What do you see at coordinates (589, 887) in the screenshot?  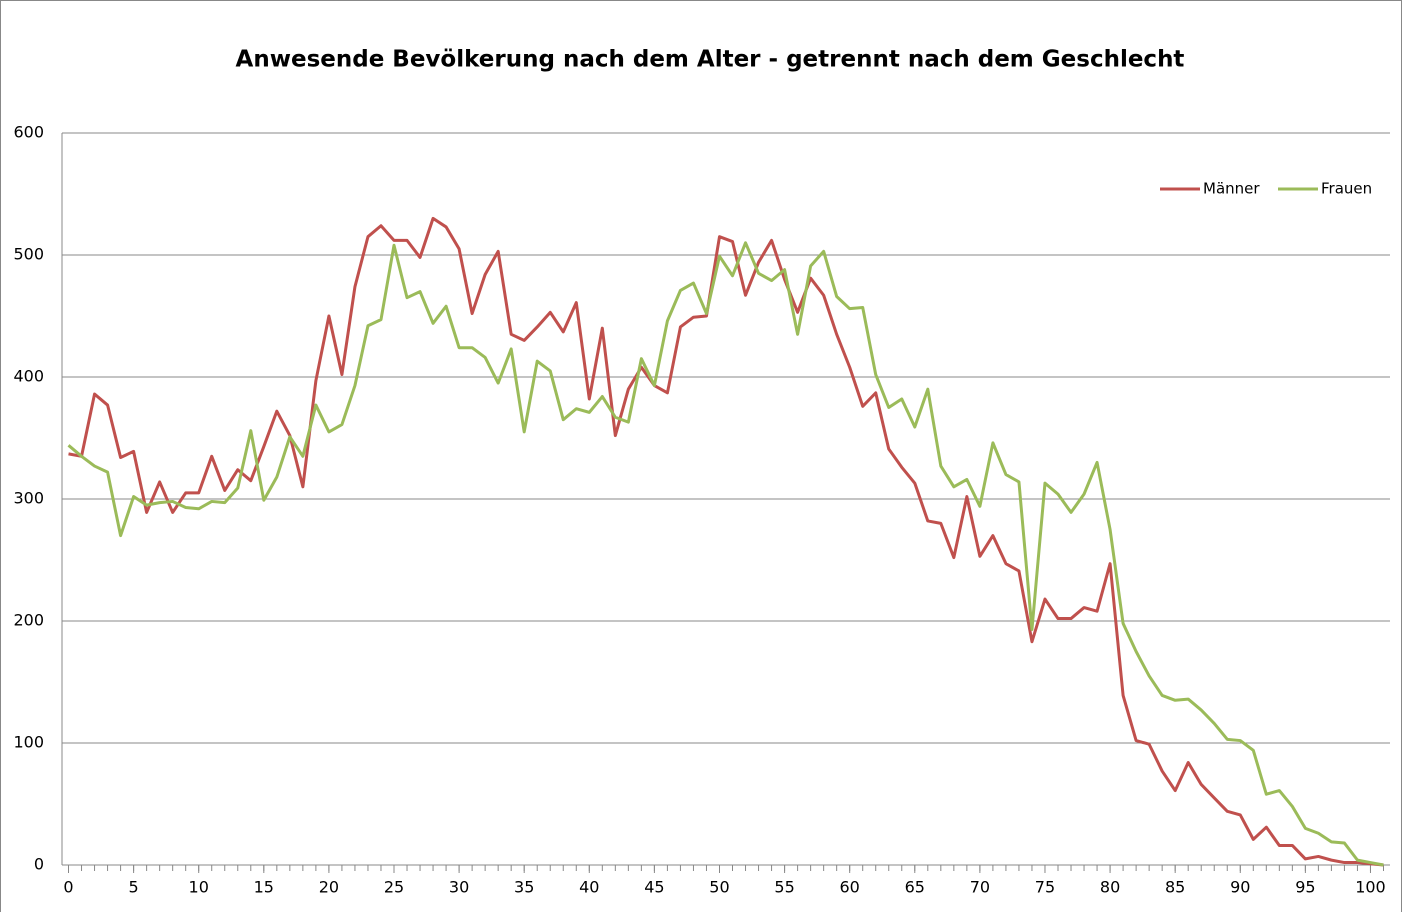 I see `x-tick-label: 40` at bounding box center [589, 887].